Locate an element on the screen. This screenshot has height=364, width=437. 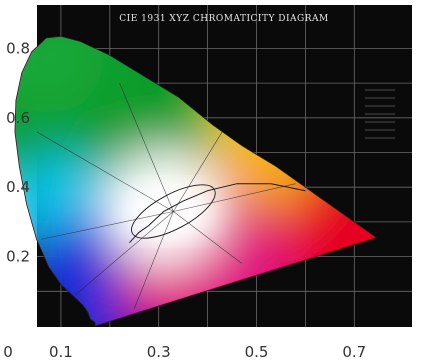
x-tick-label: 0 is located at coordinates (8, 352).